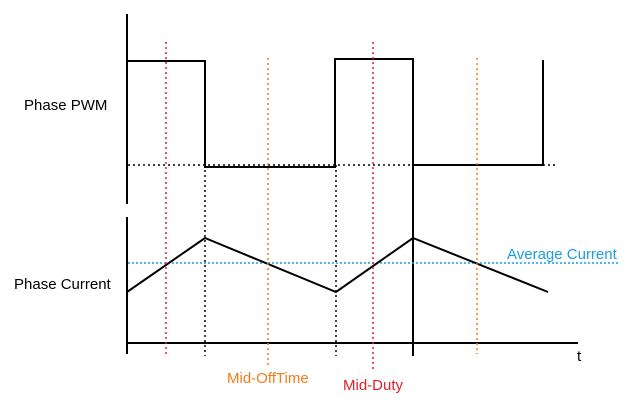 The image size is (640, 404). I want to click on phase-current-waveform, so click(337, 265).